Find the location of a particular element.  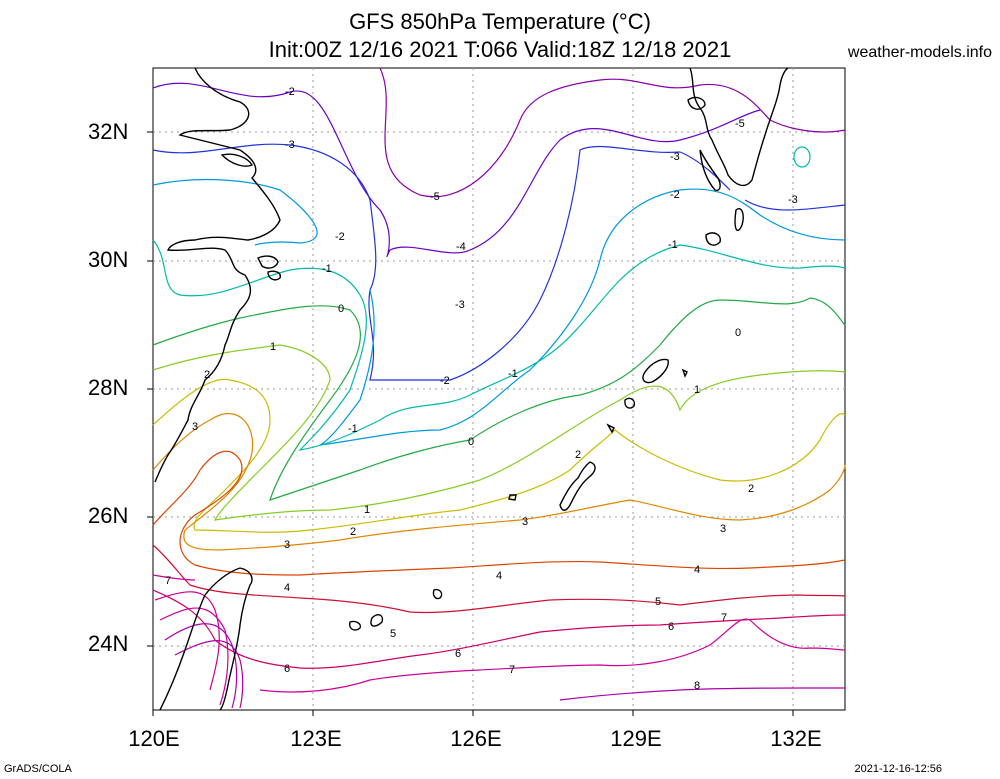

island-amami is located at coordinates (655, 371).